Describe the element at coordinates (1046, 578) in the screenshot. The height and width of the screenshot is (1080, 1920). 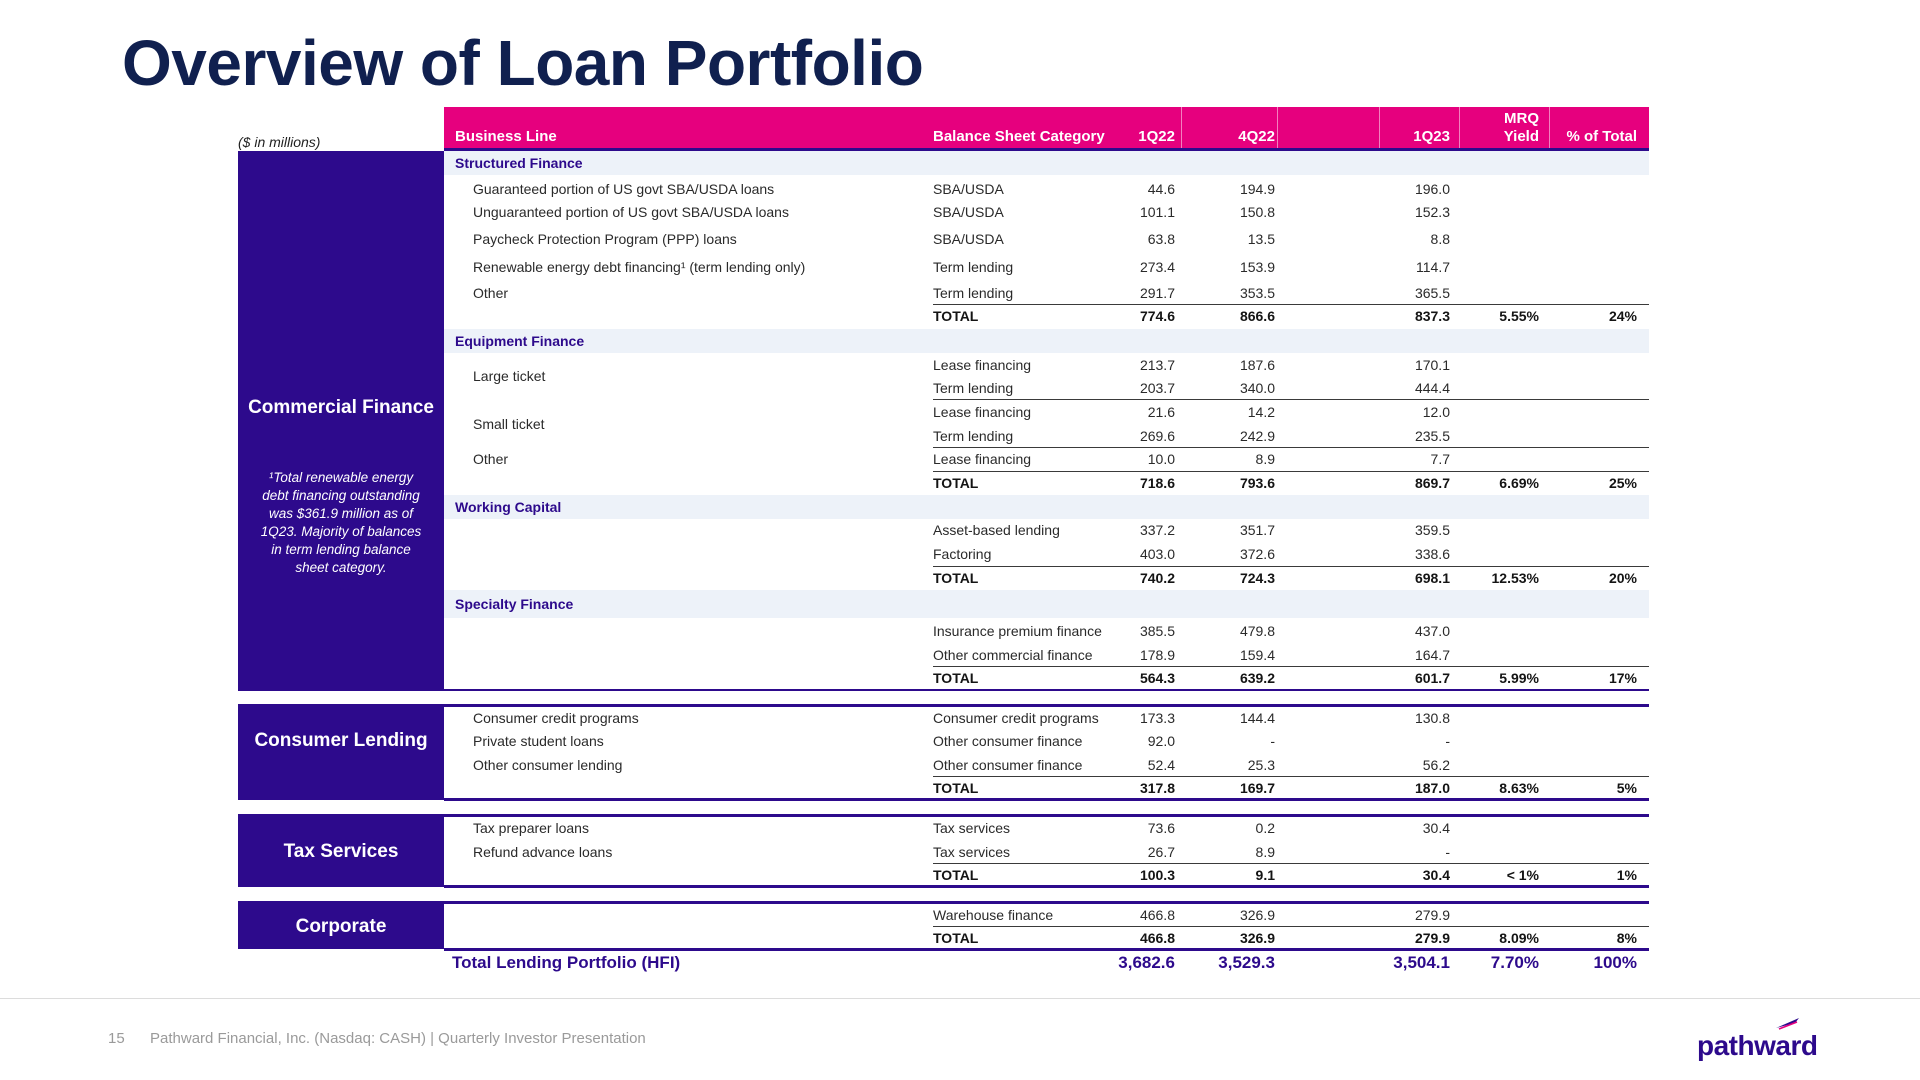
I see `table-row-total: TOTAL 740.2 724.3 698.1 12.53% 20%` at that location.